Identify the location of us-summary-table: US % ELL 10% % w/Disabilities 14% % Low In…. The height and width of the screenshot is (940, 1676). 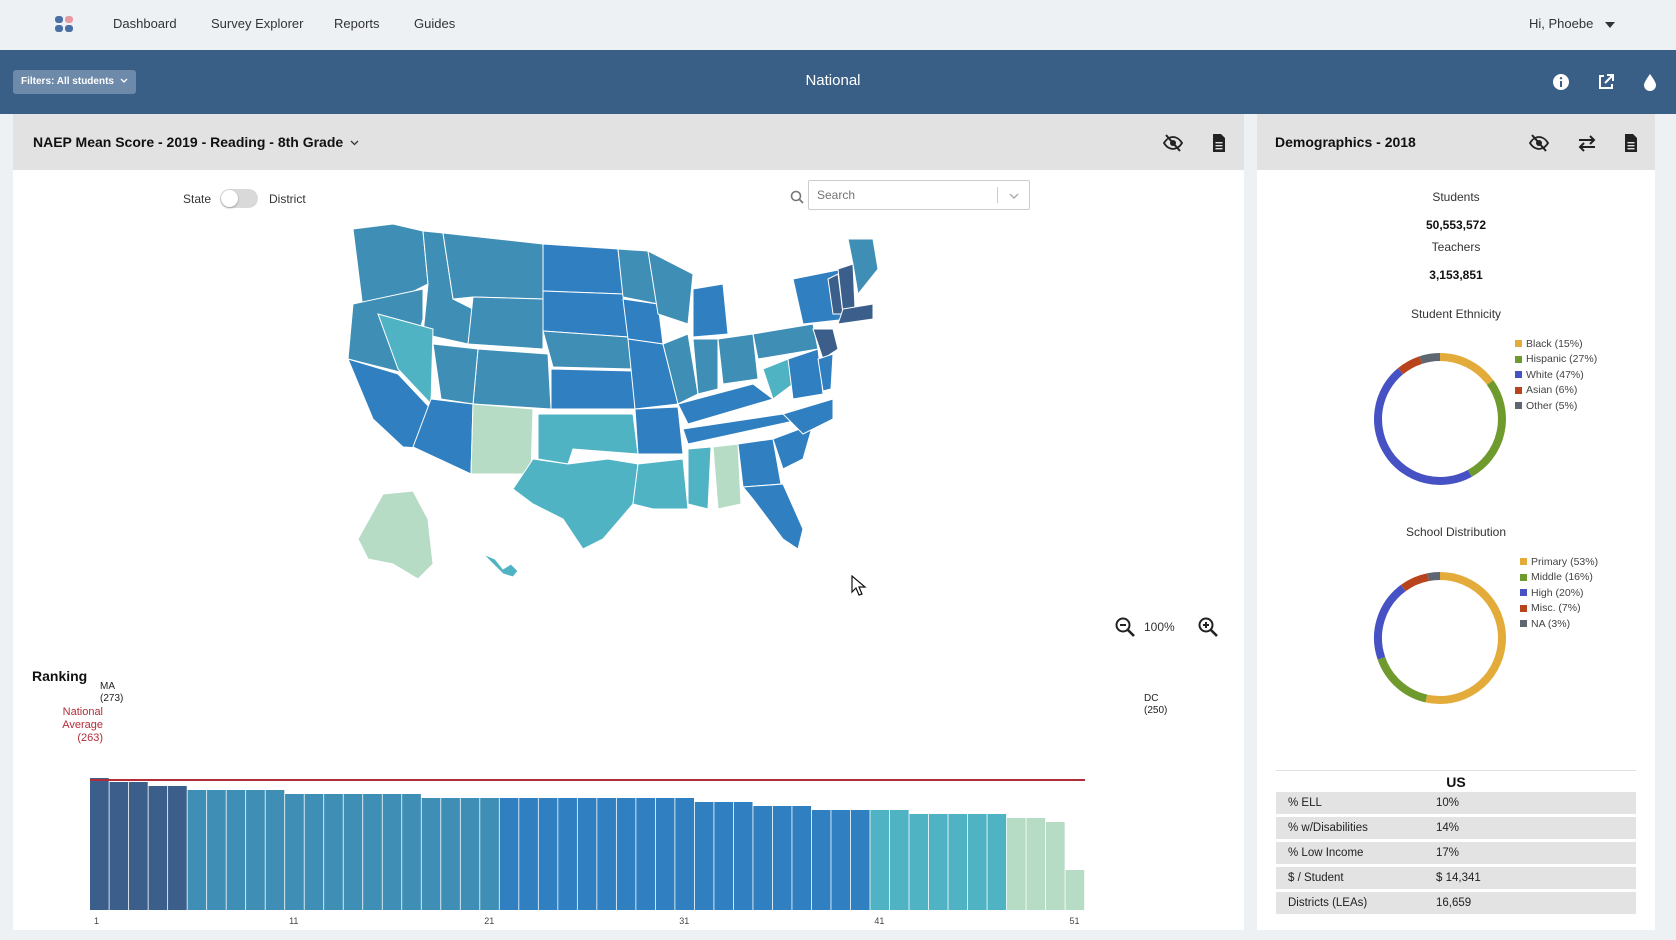
(1456, 843).